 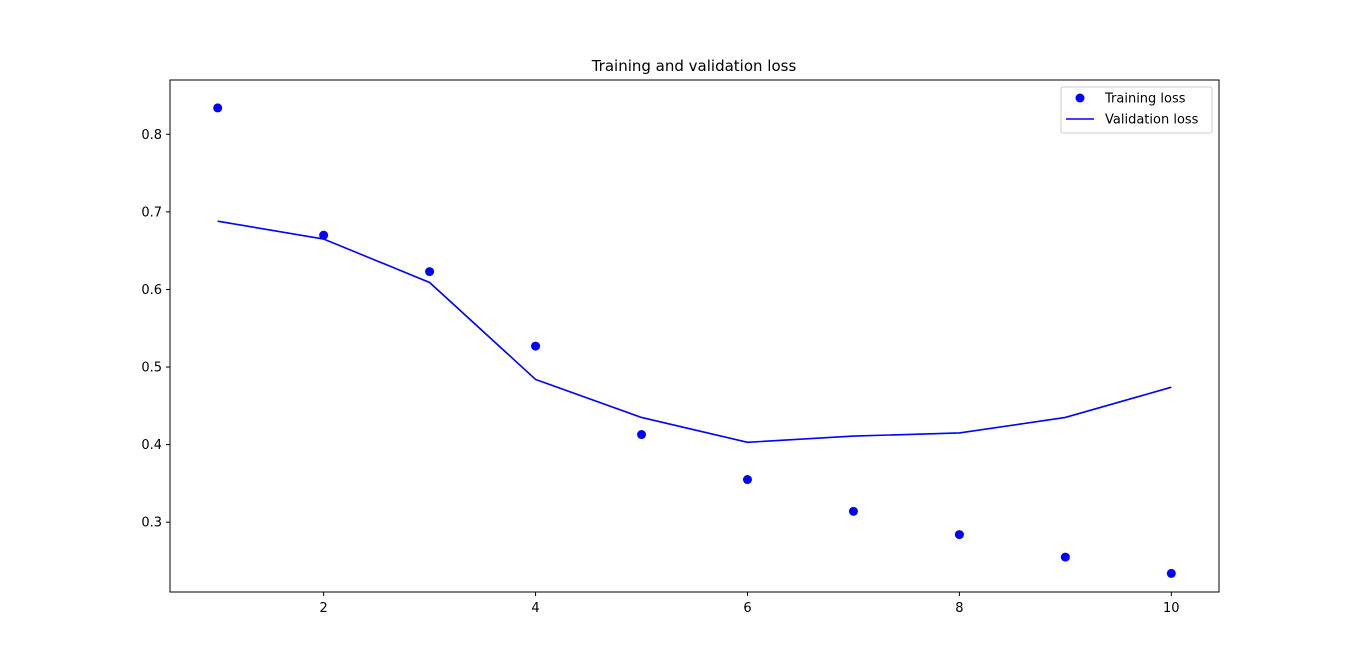 I want to click on x-tick-label: 2, so click(x=324, y=608).